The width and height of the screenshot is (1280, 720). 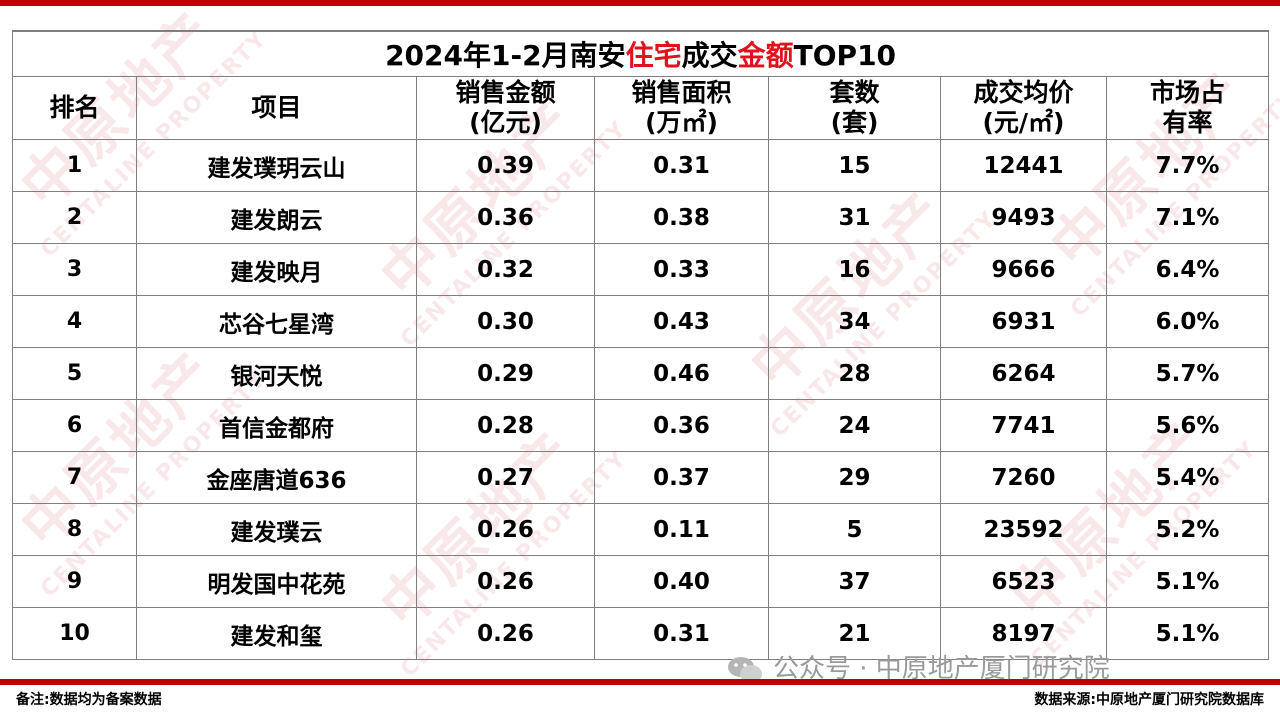 What do you see at coordinates (505, 122) in the screenshot?
I see `column-header-line: (亿元)` at bounding box center [505, 122].